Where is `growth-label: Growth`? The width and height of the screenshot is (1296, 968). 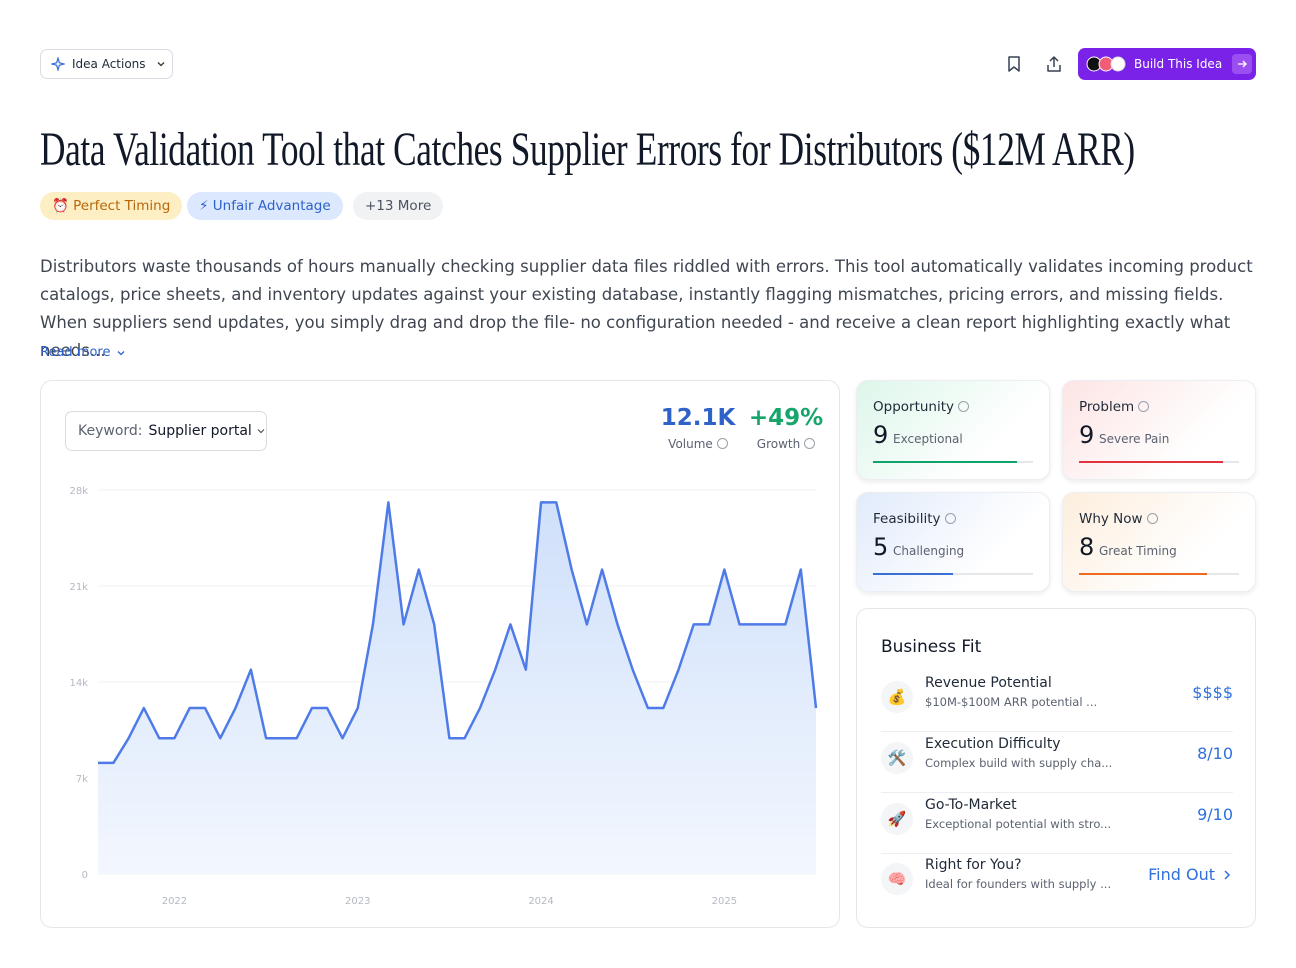 growth-label: Growth is located at coordinates (786, 444).